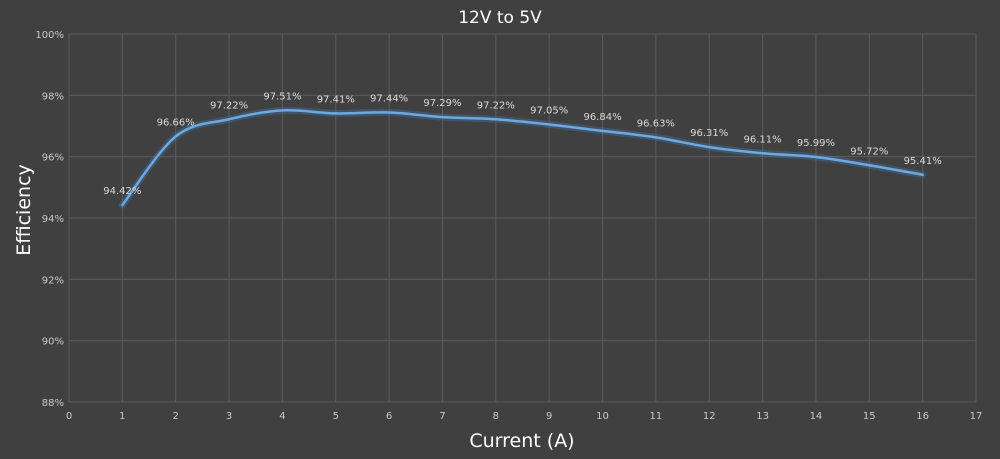 The width and height of the screenshot is (1000, 459). Describe the element at coordinates (442, 416) in the screenshot. I see `x-tick-label: 7` at that location.